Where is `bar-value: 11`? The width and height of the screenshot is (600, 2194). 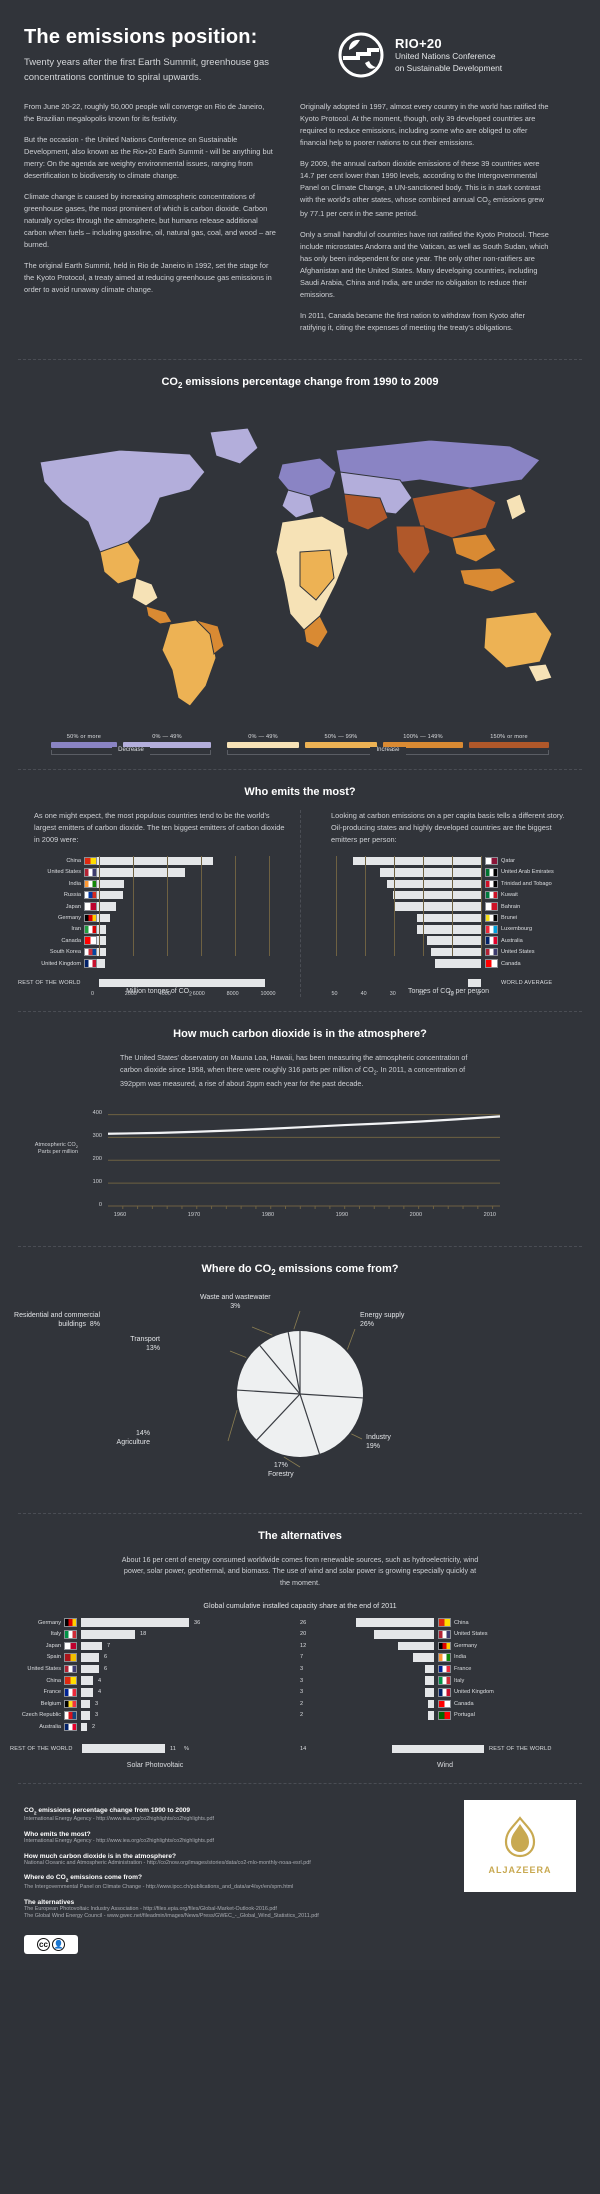
bar-value: 11 is located at coordinates (173, 1748).